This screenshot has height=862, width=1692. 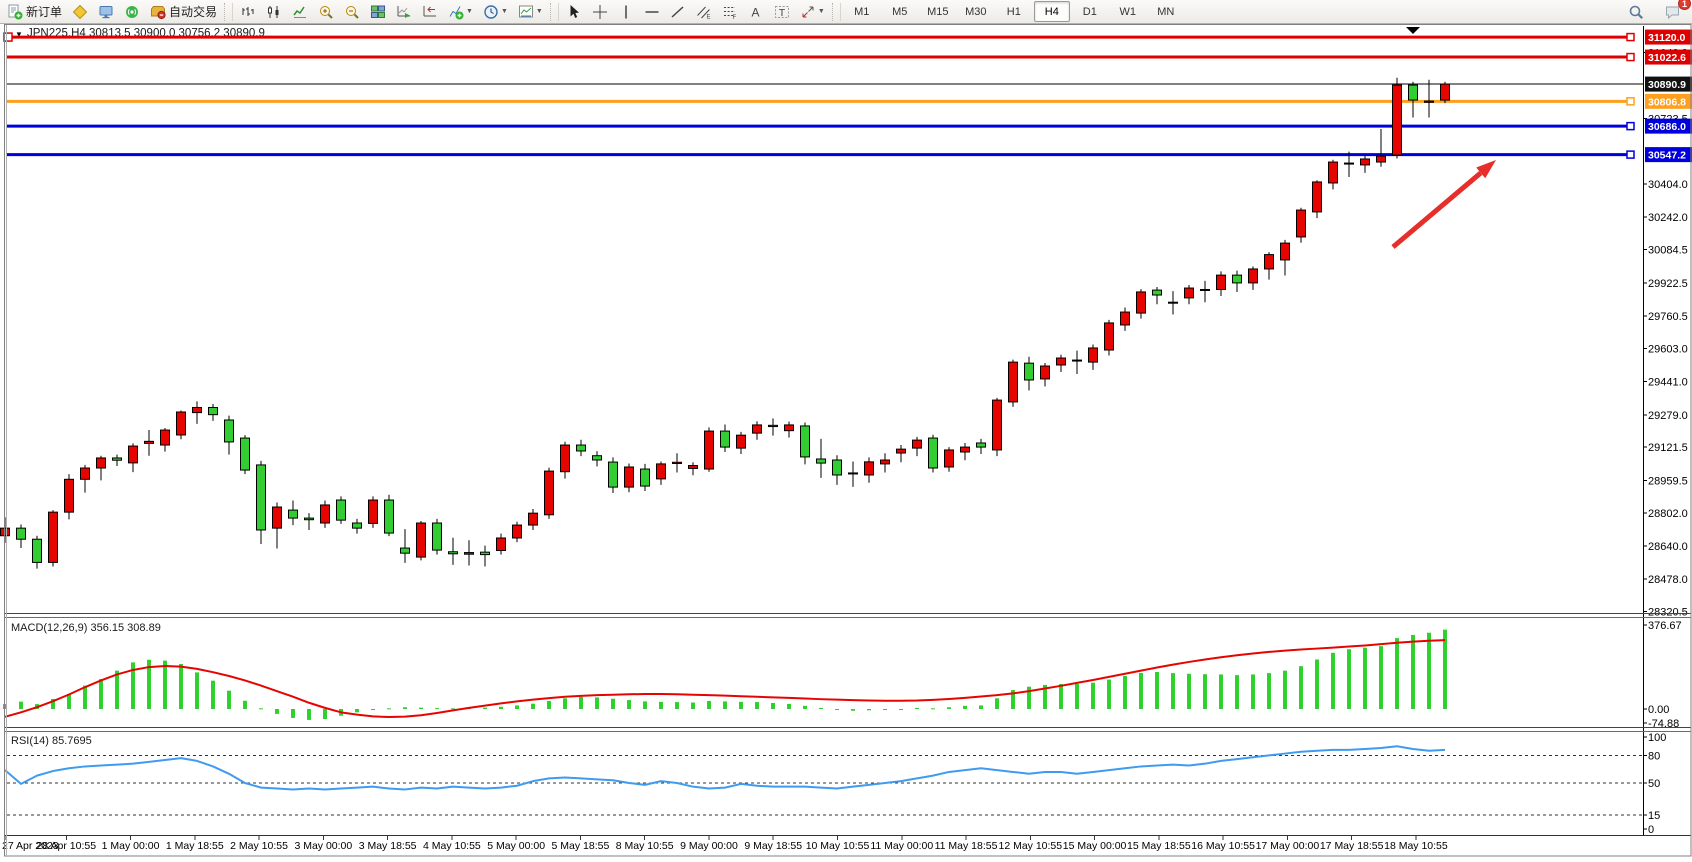 I want to click on svg-text: 12 May 10:55, so click(x=1030, y=846).